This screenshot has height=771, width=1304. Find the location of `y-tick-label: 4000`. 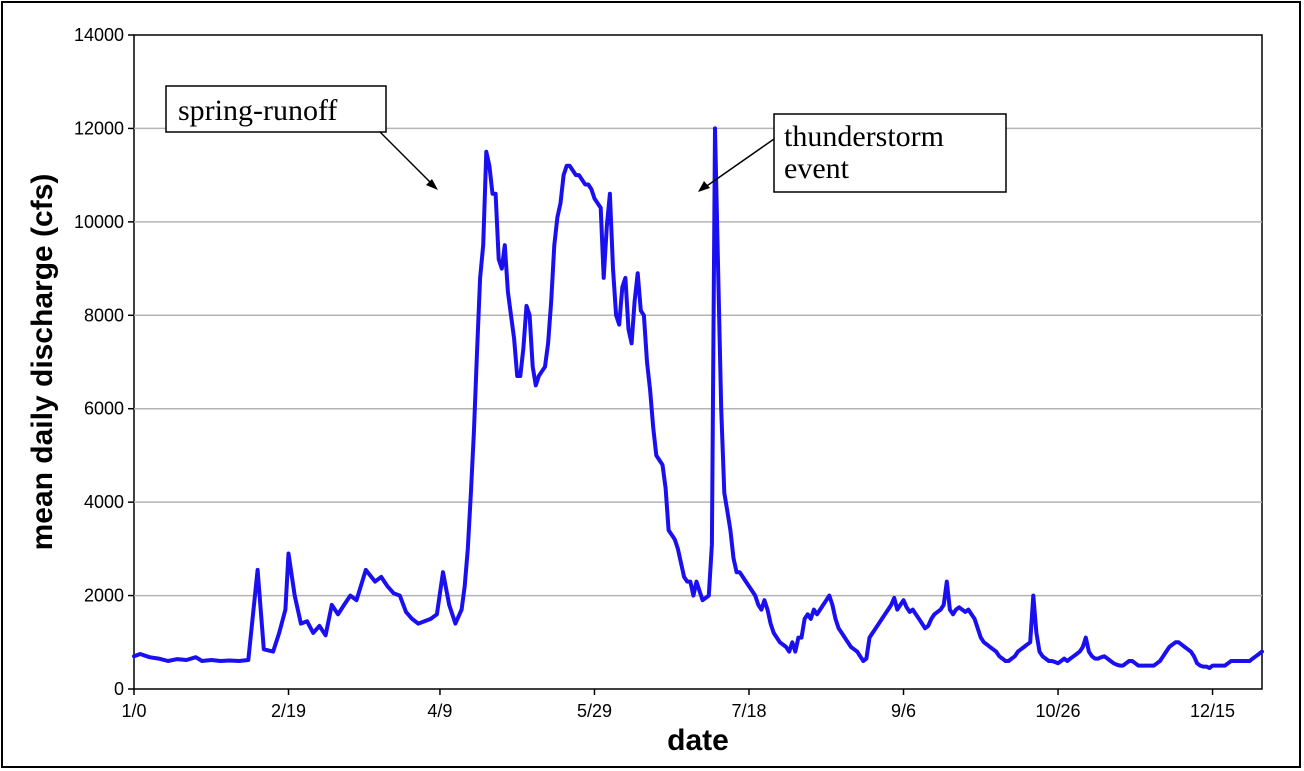

y-tick-label: 4000 is located at coordinates (104, 502).